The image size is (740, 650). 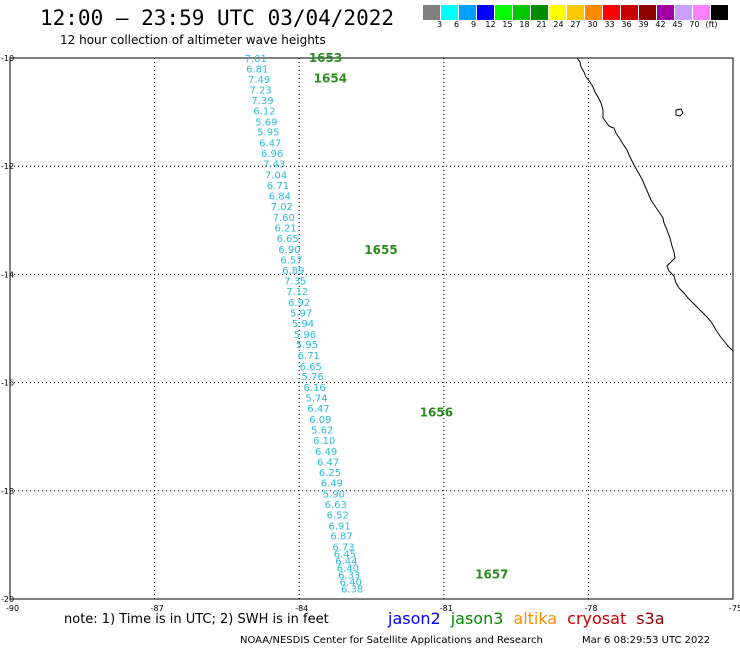 I want to click on swh-value: 6.21, so click(x=286, y=228).